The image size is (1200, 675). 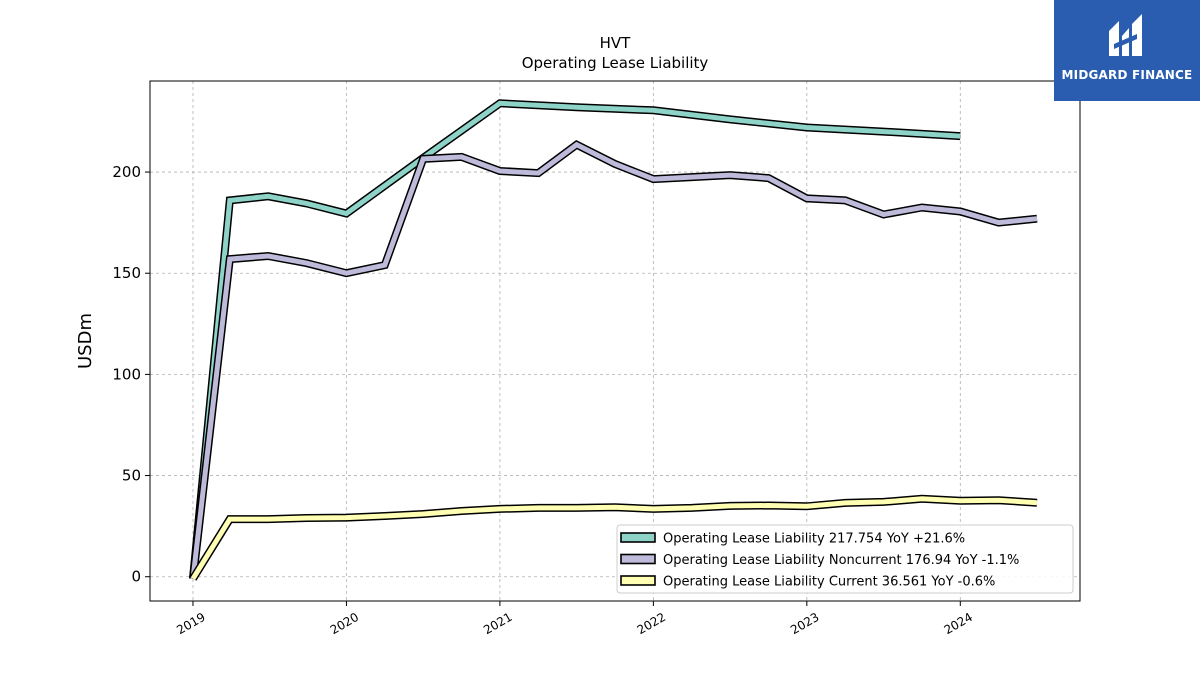 I want to click on x-tick-label: 2019, so click(x=190, y=623).